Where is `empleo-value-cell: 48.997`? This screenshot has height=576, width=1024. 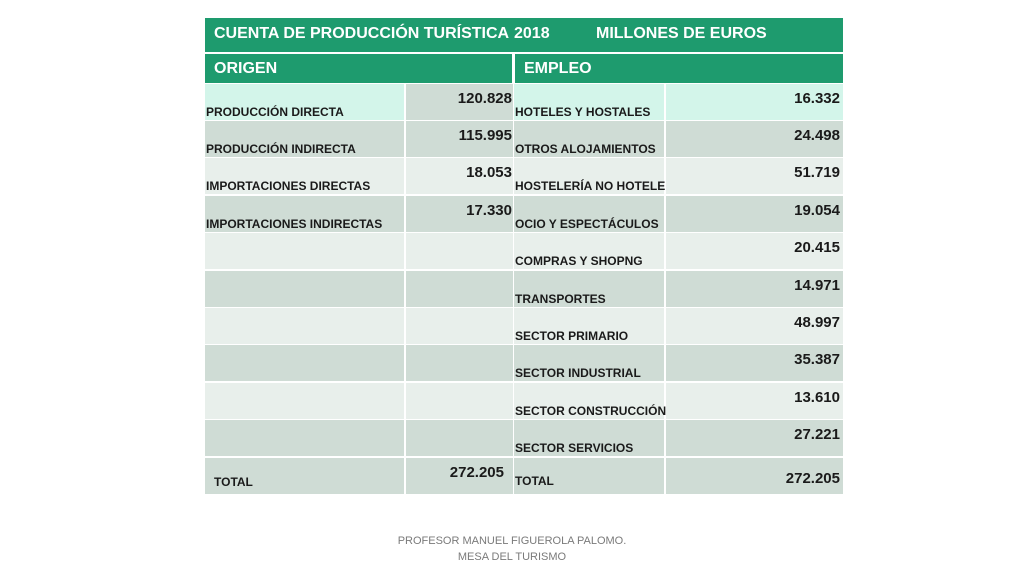 empleo-value-cell: 48.997 is located at coordinates (754, 326).